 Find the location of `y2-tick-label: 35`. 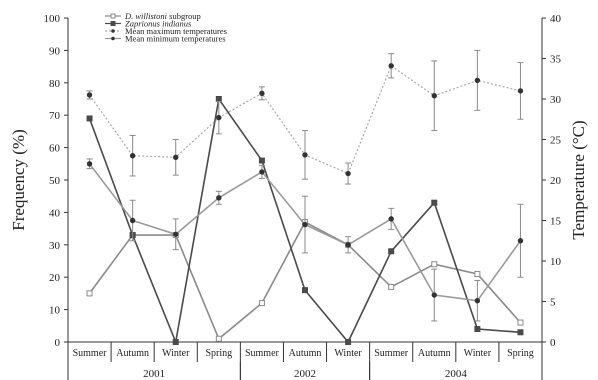

y2-tick-label: 35 is located at coordinates (556, 60).